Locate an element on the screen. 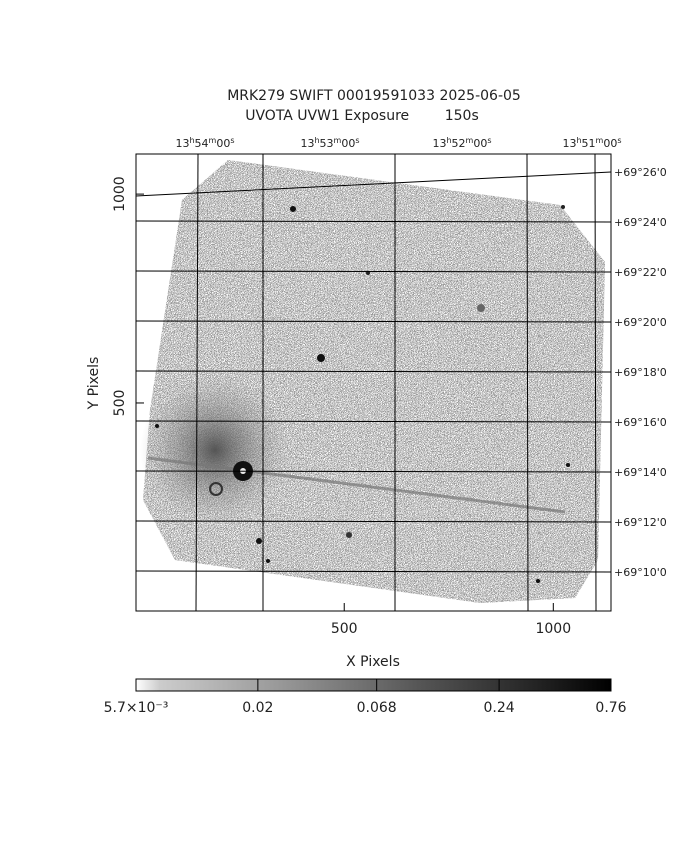 The width and height of the screenshot is (680, 850). subtitle: UVOTA UVW1 Exposure 150s is located at coordinates (362, 116).